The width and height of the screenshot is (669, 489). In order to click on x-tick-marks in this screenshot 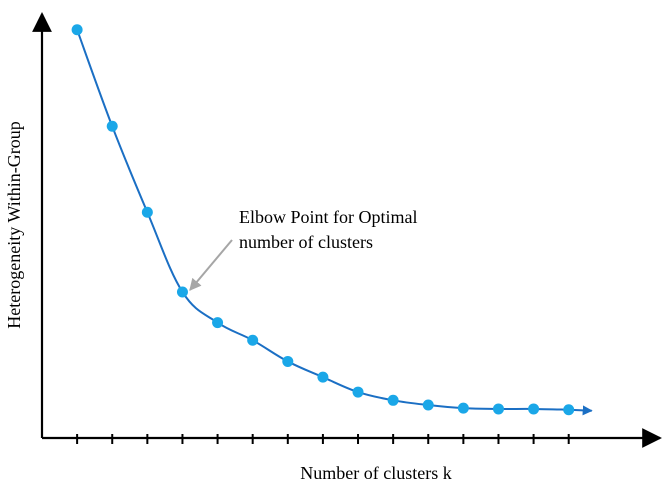, I will do `click(323, 439)`.